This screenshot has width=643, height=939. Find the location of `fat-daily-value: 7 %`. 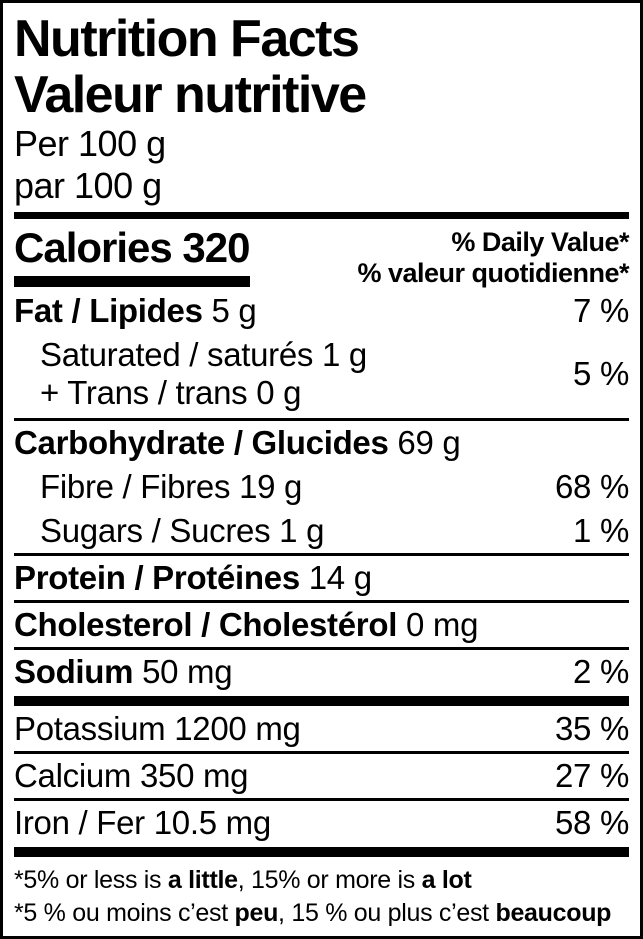

fat-daily-value: 7 % is located at coordinates (601, 310).